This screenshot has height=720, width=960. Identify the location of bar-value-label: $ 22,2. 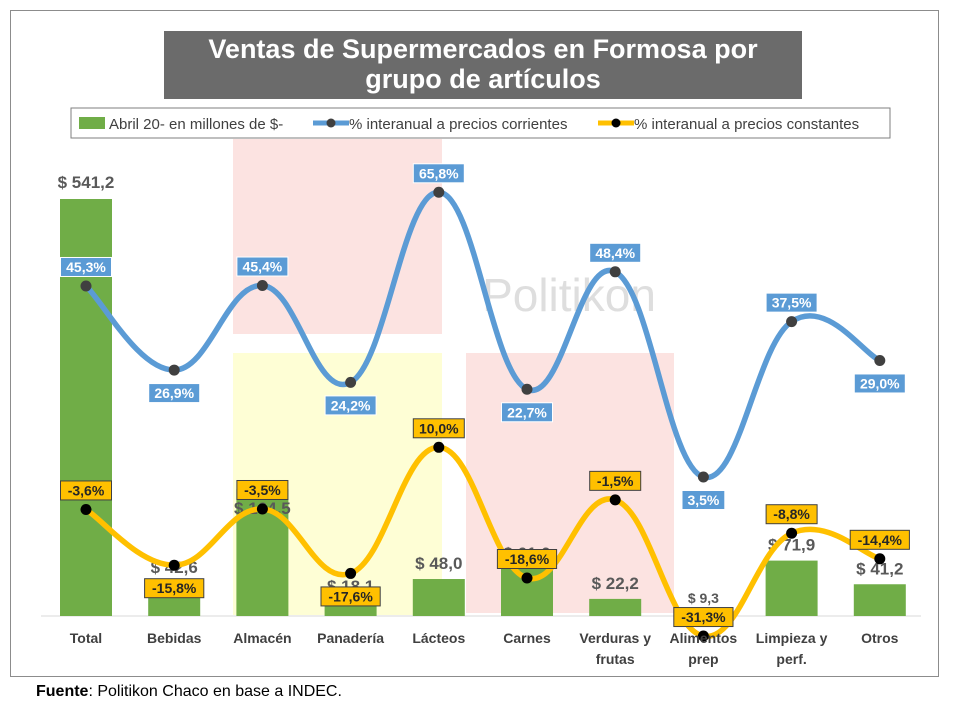
(615, 583).